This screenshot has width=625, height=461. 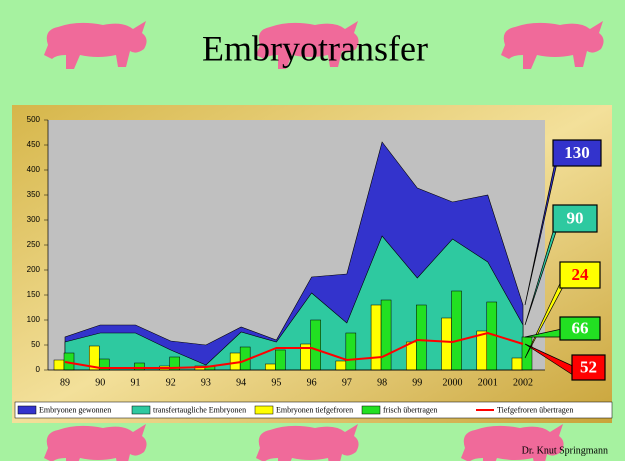 What do you see at coordinates (410, 409) in the screenshot?
I see `legend-label: frisch übertragen` at bounding box center [410, 409].